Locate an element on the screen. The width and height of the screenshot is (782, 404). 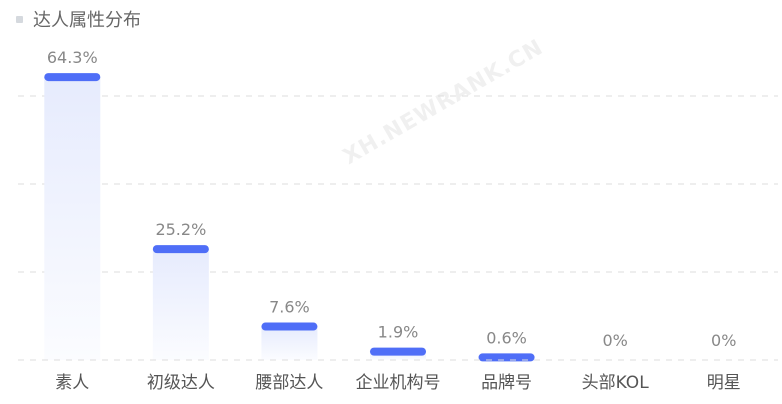
x-tick-label: 腰部达人 is located at coordinates (289, 383).